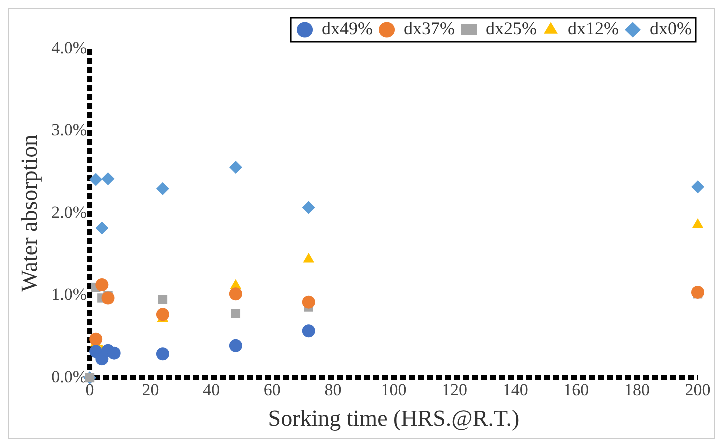 The height and width of the screenshot is (447, 723). I want to click on x-tick-label: 0, so click(90, 390).